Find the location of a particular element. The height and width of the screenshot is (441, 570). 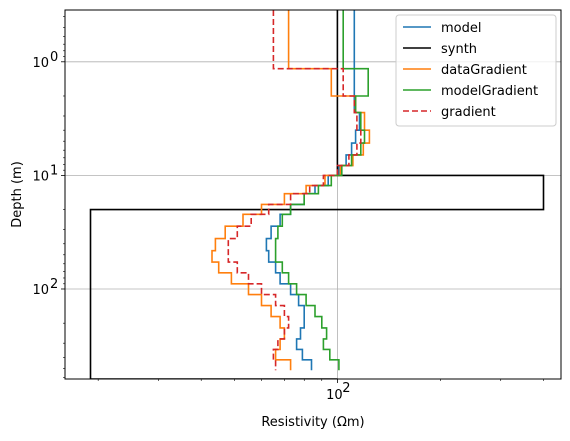

y-axis-label: Depth (m) is located at coordinates (17, 194).